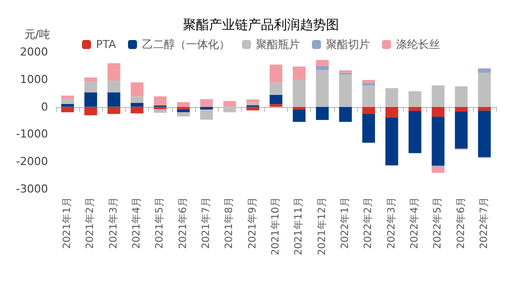 This screenshot has height=295, width=522. What do you see at coordinates (160, 223) in the screenshot?
I see `x-tick-label: 2021年5月` at bounding box center [160, 223].